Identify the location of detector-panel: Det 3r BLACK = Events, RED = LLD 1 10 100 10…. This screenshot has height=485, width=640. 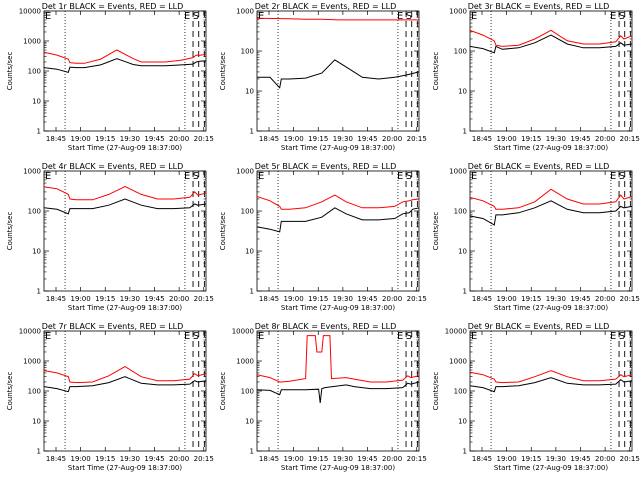
(536, 77).